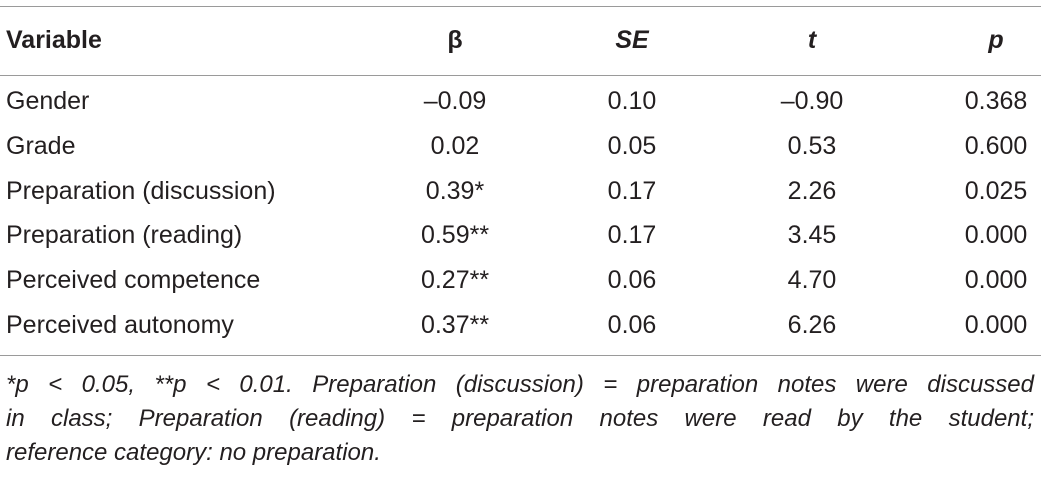  Describe the element at coordinates (124, 235) in the screenshot. I see `row-label: Preparation (reading)` at that location.